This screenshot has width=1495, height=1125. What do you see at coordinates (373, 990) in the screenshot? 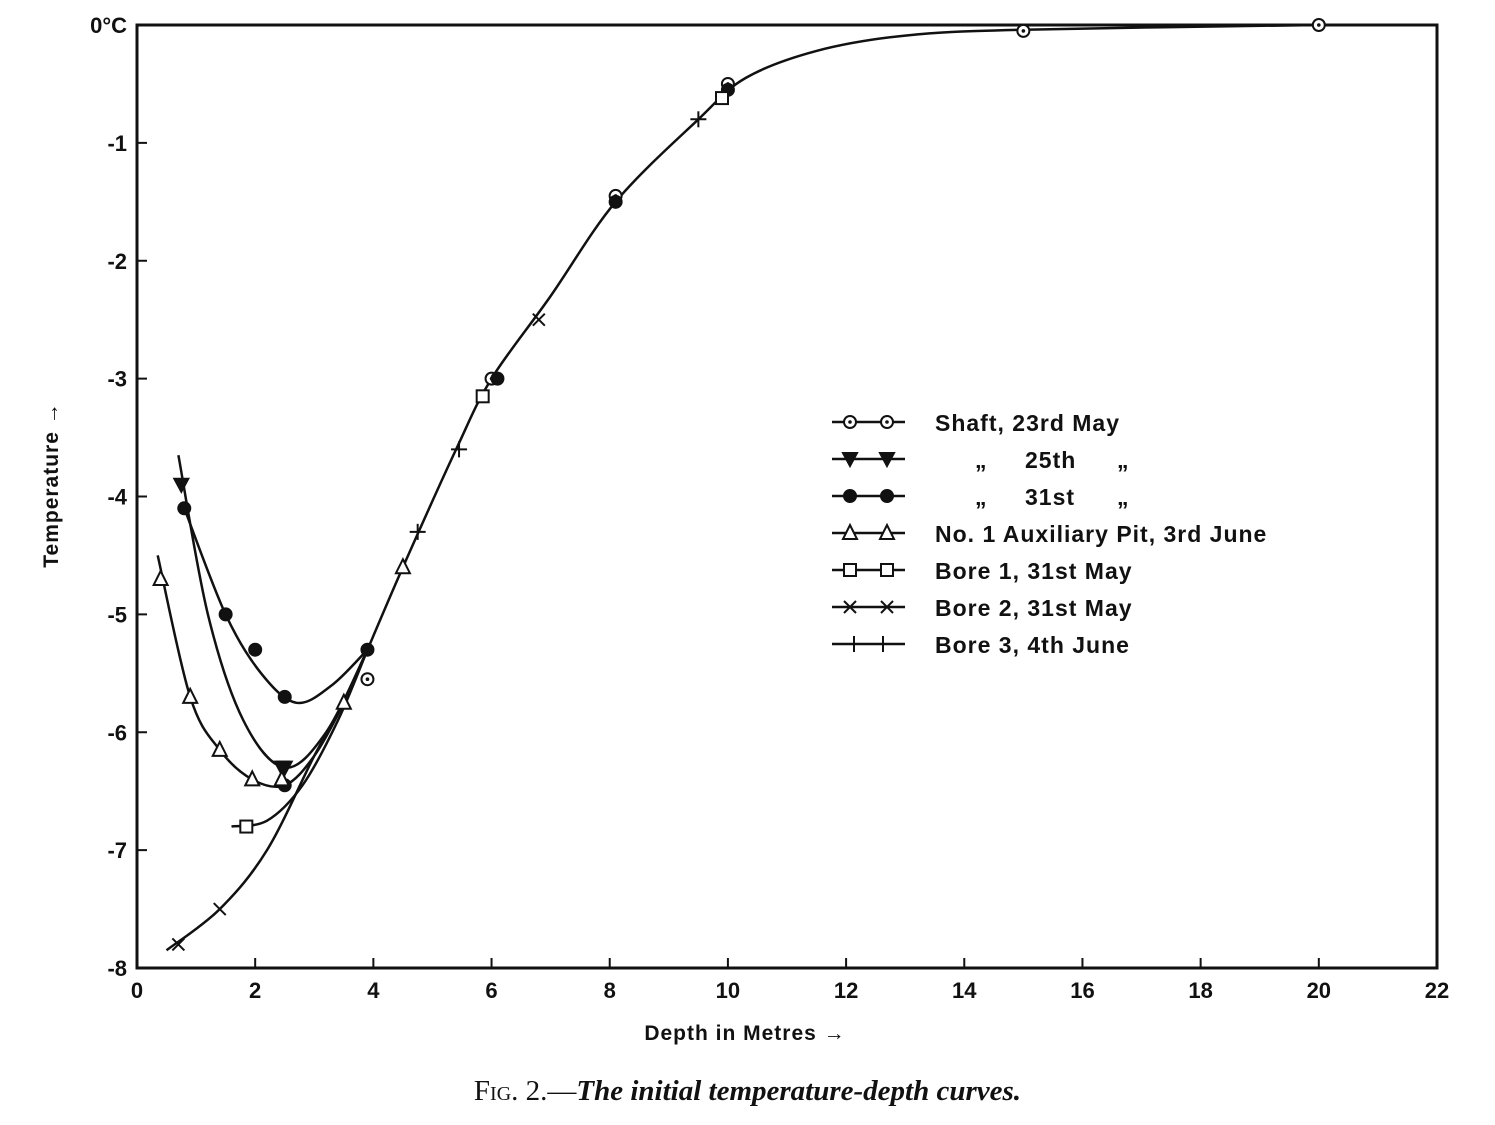
I see `x-tick-label: 4` at bounding box center [373, 990].